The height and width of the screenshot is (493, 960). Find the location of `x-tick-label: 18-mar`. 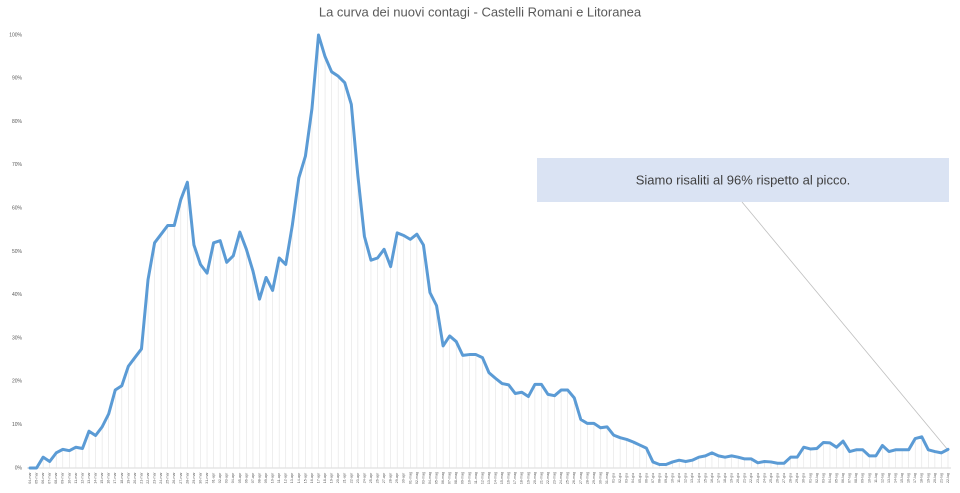

x-tick-label: 18-mar is located at coordinates (122, 478).